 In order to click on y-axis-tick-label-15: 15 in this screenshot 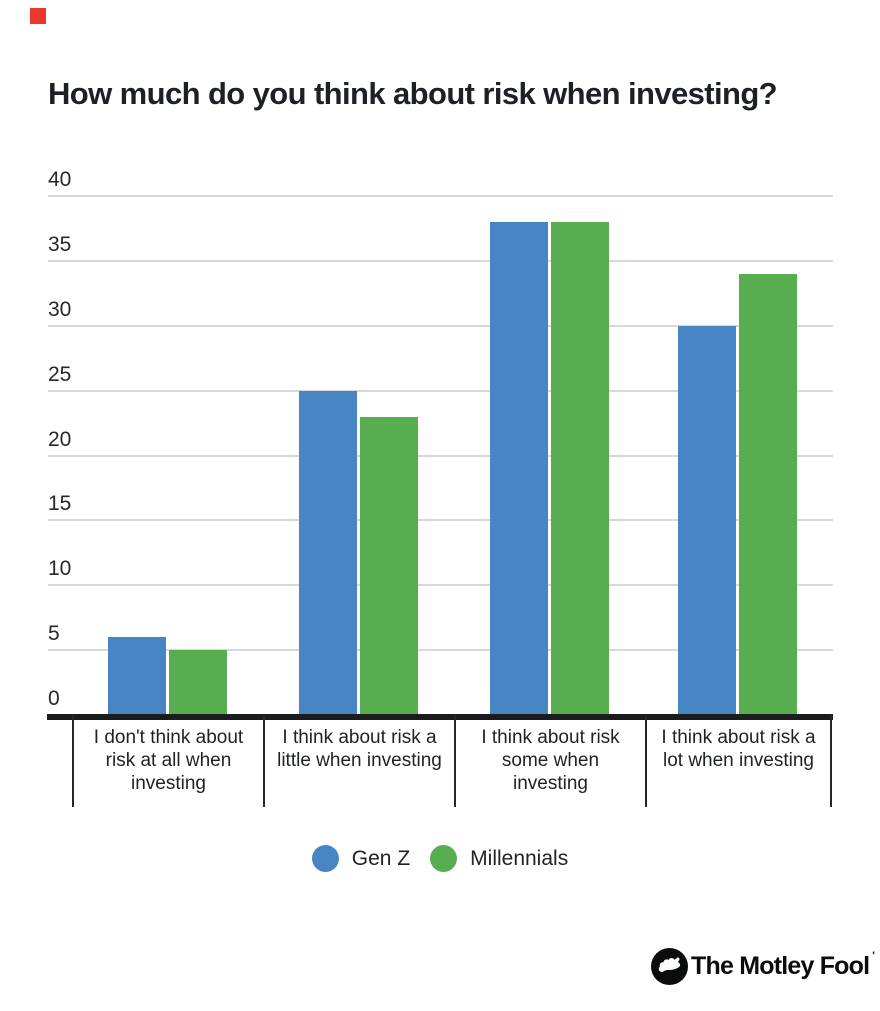, I will do `click(60, 504)`.